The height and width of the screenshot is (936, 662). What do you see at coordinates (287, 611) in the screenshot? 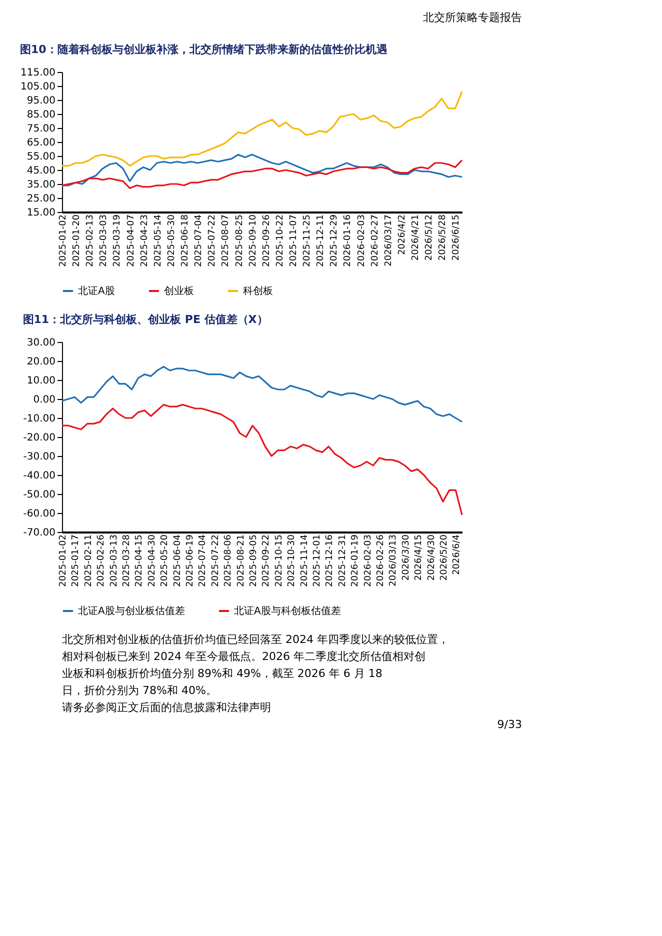
I see `legend-label: 北证A股与科创板估值差` at bounding box center [287, 611].